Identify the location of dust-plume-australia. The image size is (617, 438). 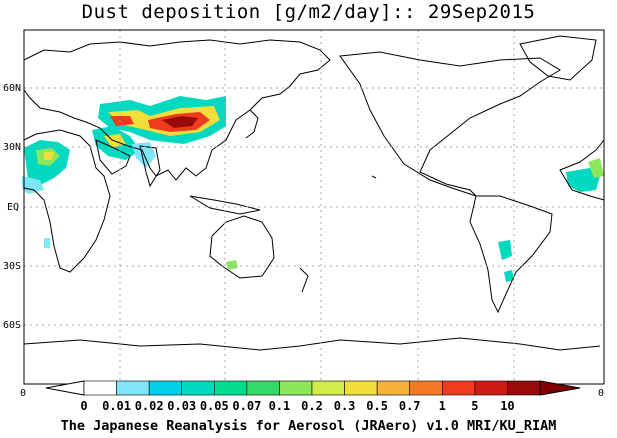
(232, 265).